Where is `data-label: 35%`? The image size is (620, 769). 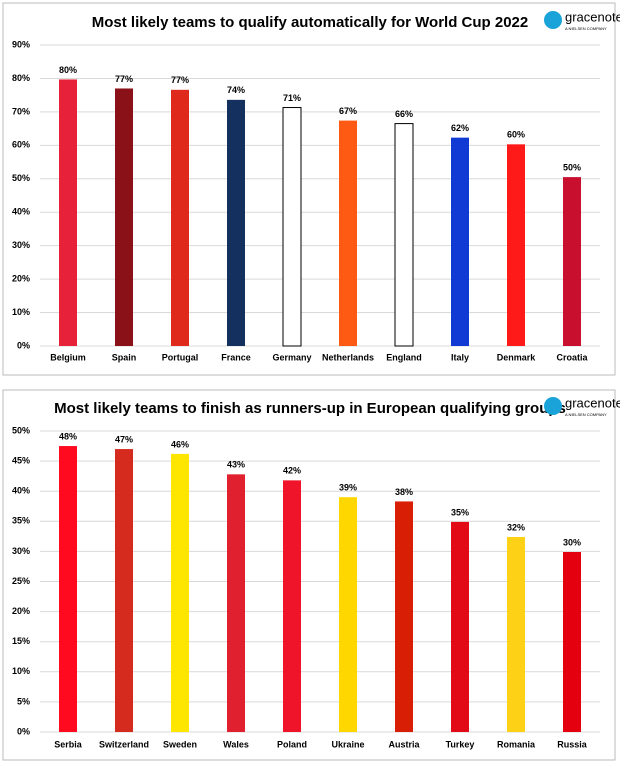 data-label: 35% is located at coordinates (460, 512).